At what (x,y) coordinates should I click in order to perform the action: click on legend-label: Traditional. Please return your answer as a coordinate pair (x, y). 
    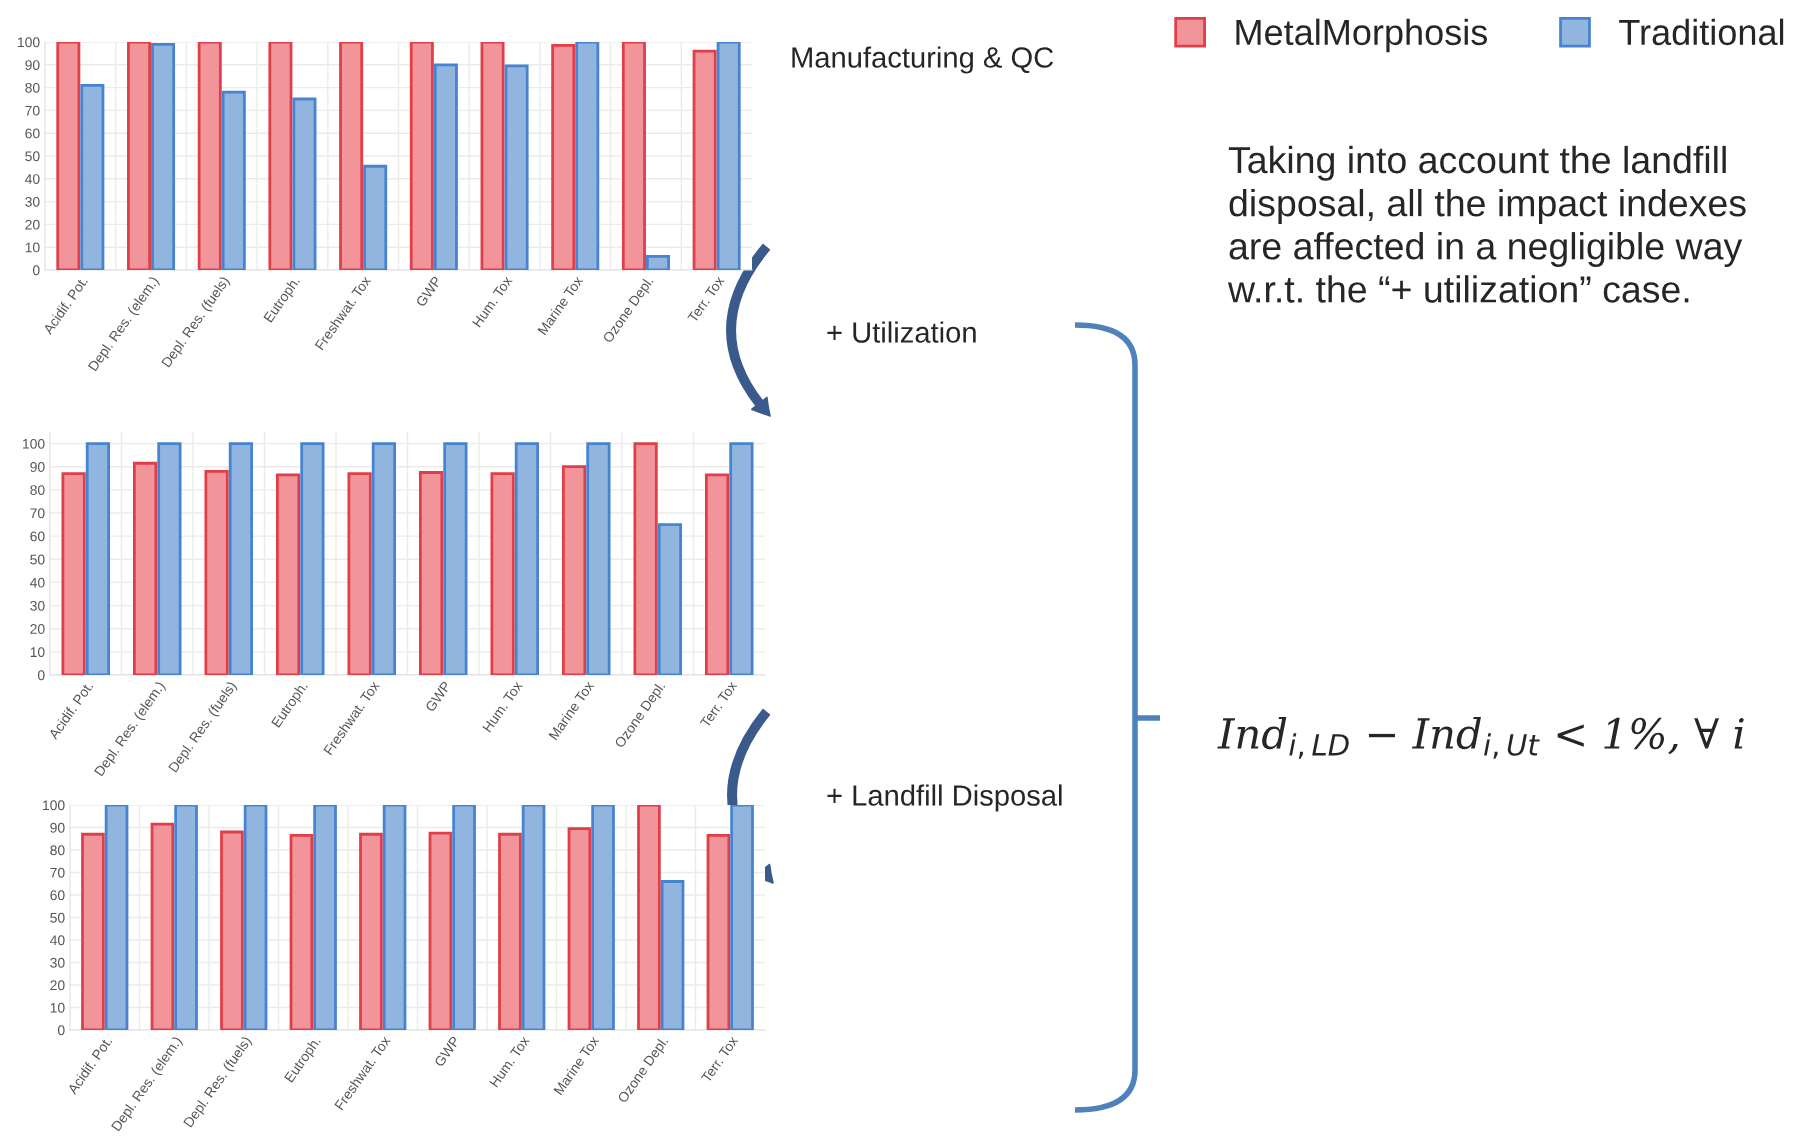
    Looking at the image, I should click on (1701, 32).